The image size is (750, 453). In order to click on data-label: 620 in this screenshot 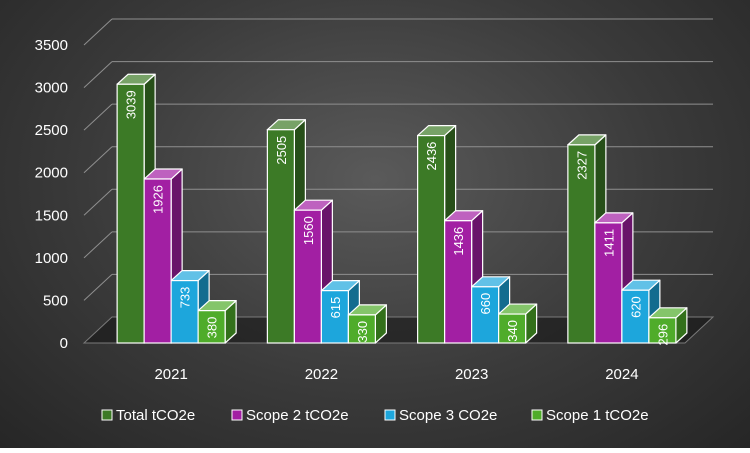, I will do `click(635, 307)`.